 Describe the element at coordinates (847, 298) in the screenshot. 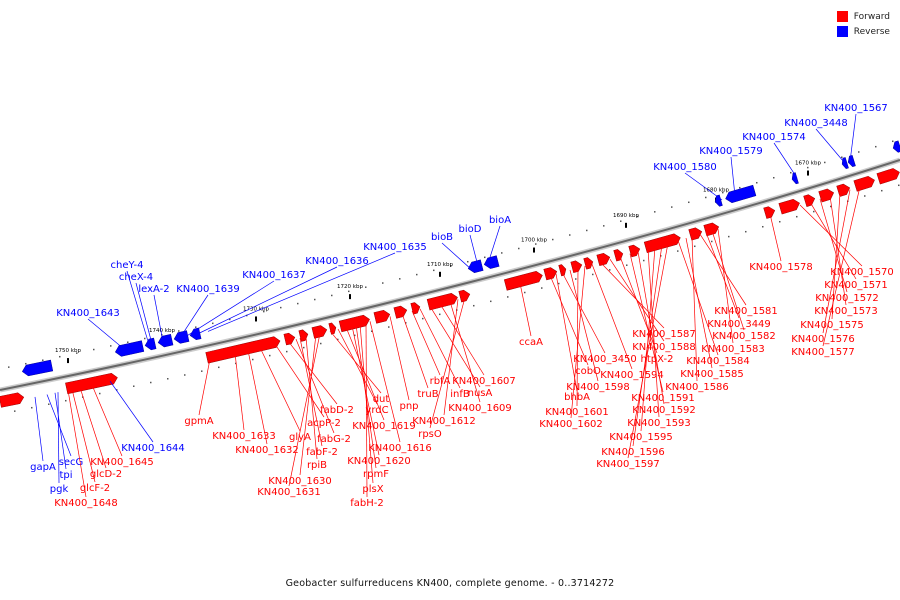

I see `gene-label-kn400-1572: KN400_1572` at that location.